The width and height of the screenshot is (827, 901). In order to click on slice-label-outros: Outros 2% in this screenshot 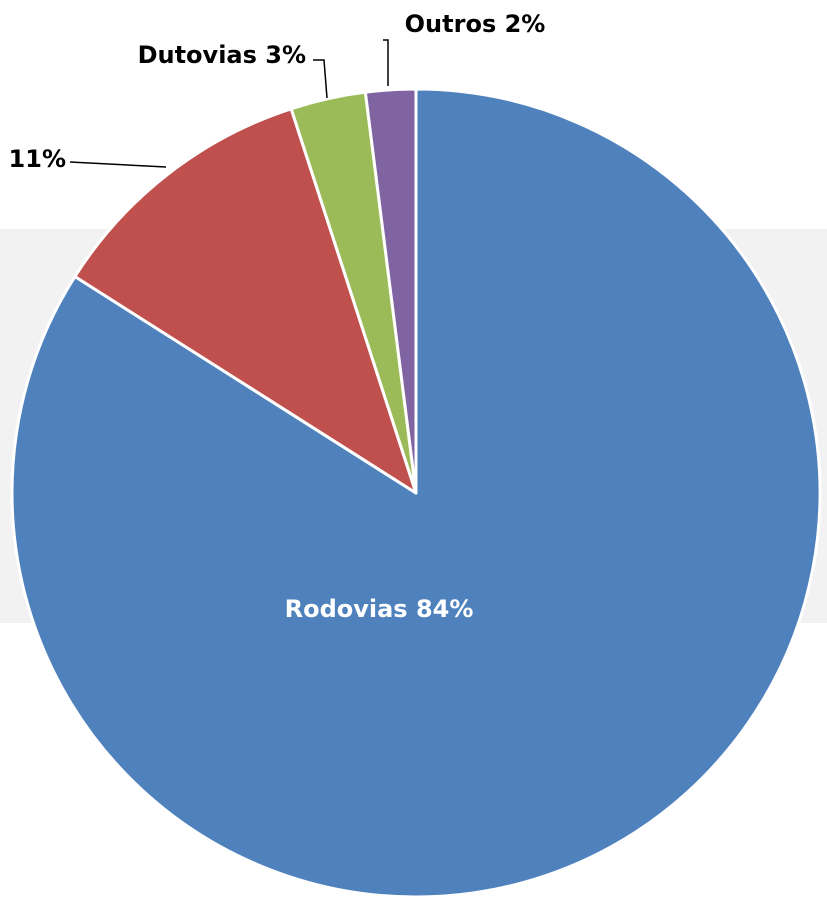, I will do `click(475, 24)`.